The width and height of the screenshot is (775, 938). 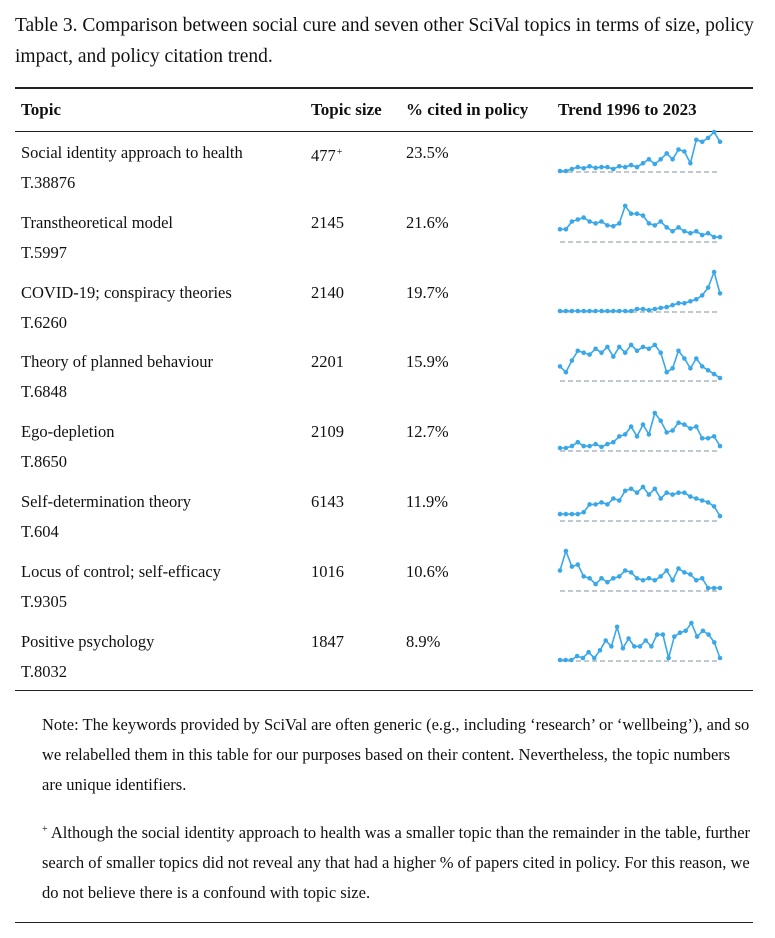 I want to click on topic-size: 1847, so click(x=327, y=642).